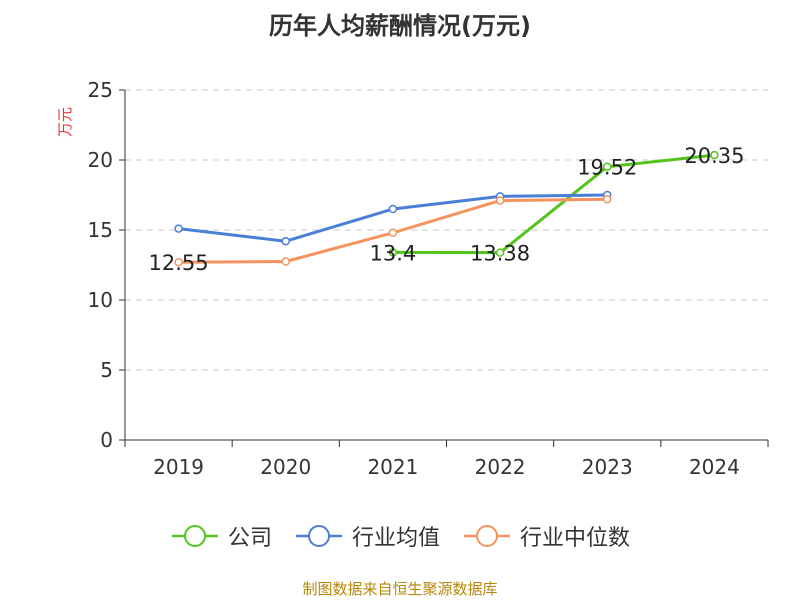 The width and height of the screenshot is (800, 600). I want to click on legend-label: 行业中位数, so click(575, 538).